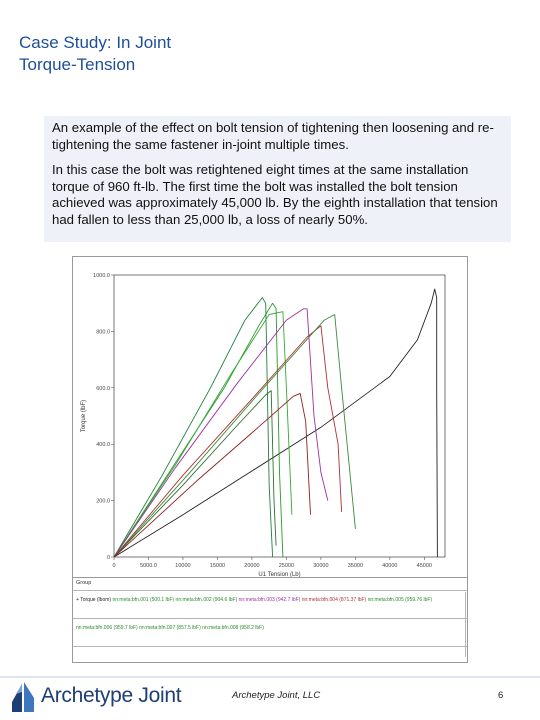 The image size is (540, 720). What do you see at coordinates (276, 695) in the screenshot?
I see `footer-company: Archetype Joint, LLC` at bounding box center [276, 695].